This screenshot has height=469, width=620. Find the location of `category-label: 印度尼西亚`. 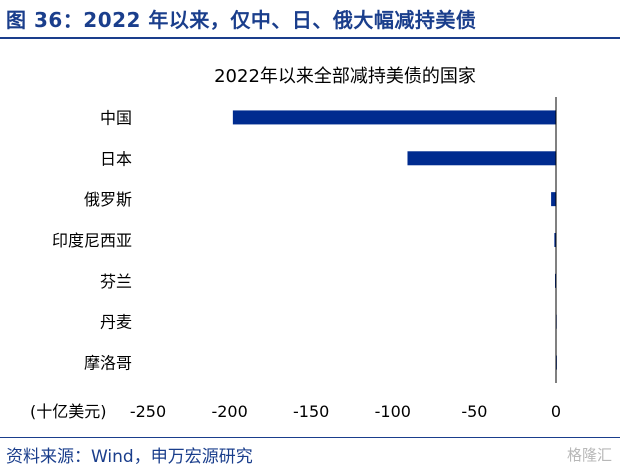

category-label: 印度尼西亚 is located at coordinates (92, 240).